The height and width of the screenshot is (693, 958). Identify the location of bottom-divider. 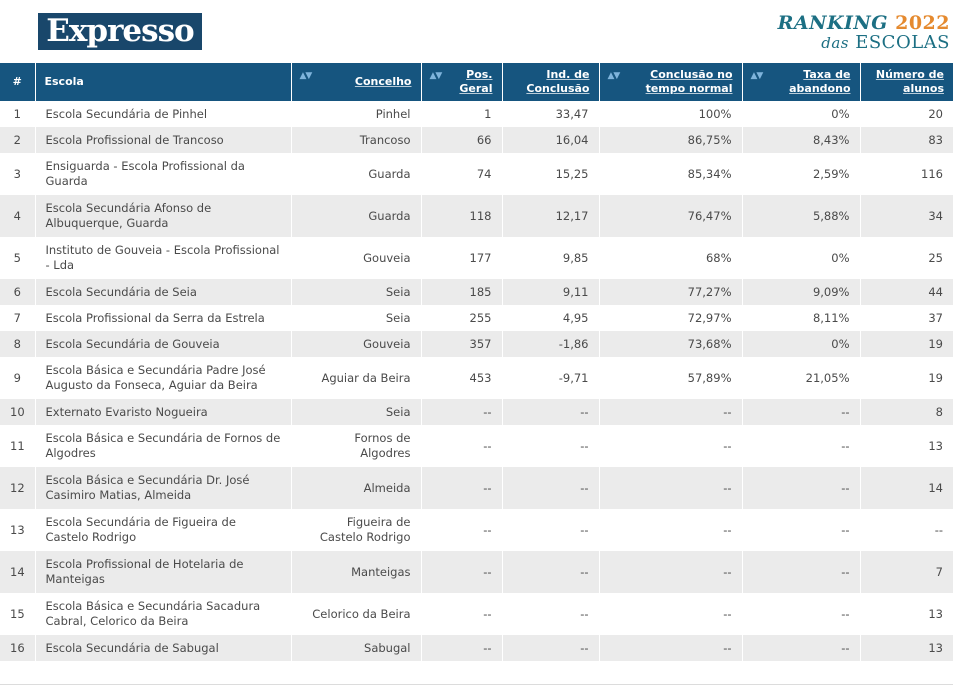
(476, 684).